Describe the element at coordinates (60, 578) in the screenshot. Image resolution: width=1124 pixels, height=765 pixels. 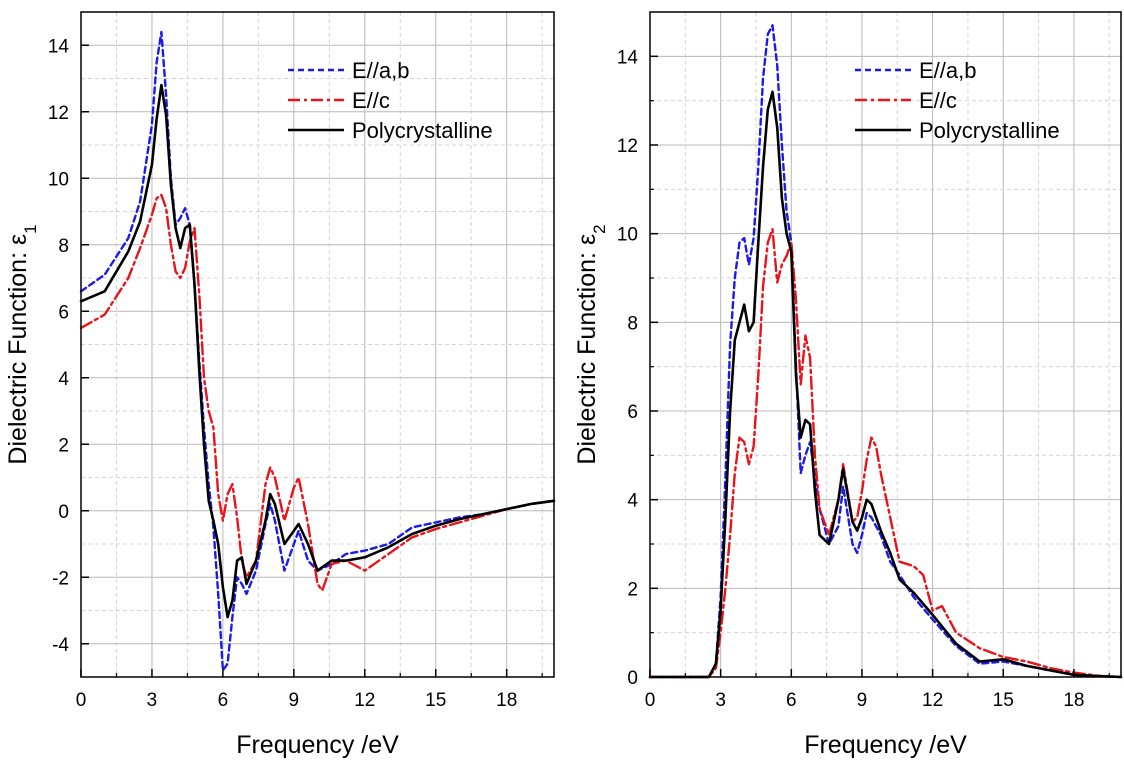
I see `y-tick-label: -2` at that location.